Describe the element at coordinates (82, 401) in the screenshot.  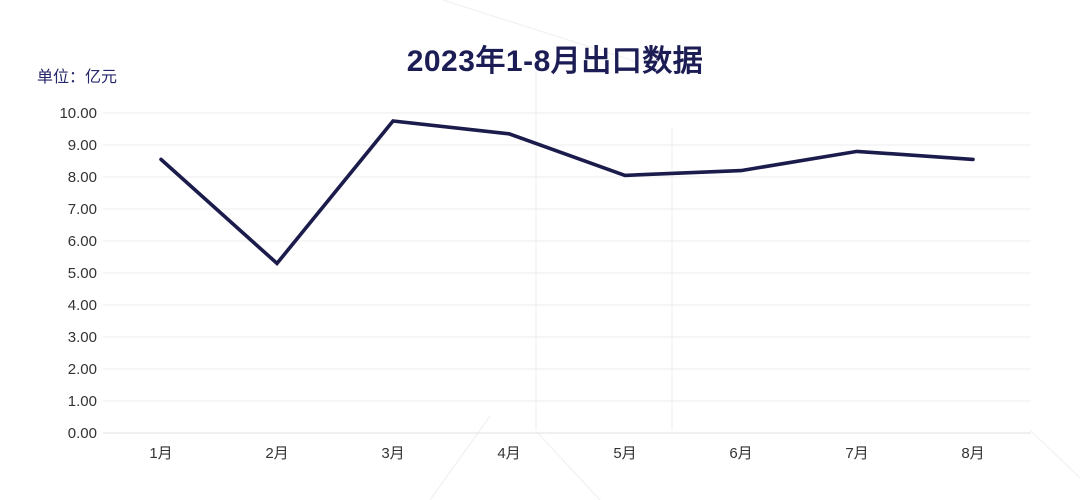
I see `y-axis-tick-label: 1.00` at that location.